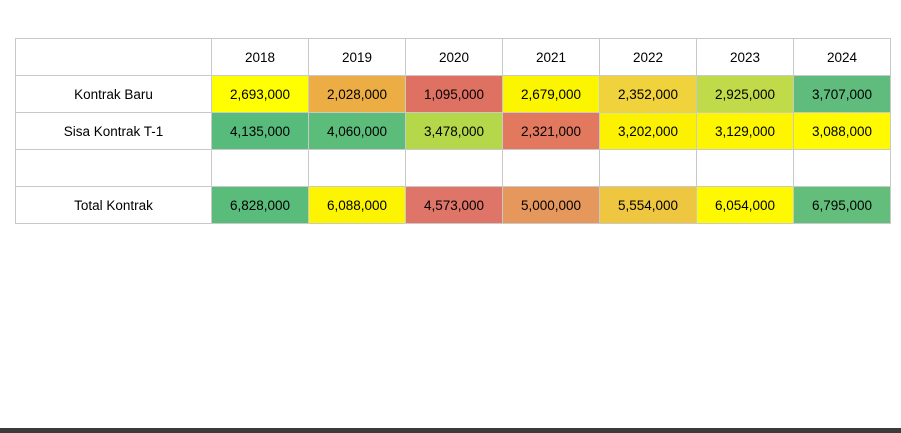 The image size is (901, 433). What do you see at coordinates (745, 205) in the screenshot?
I see `value-cell: 6,054,000` at bounding box center [745, 205].